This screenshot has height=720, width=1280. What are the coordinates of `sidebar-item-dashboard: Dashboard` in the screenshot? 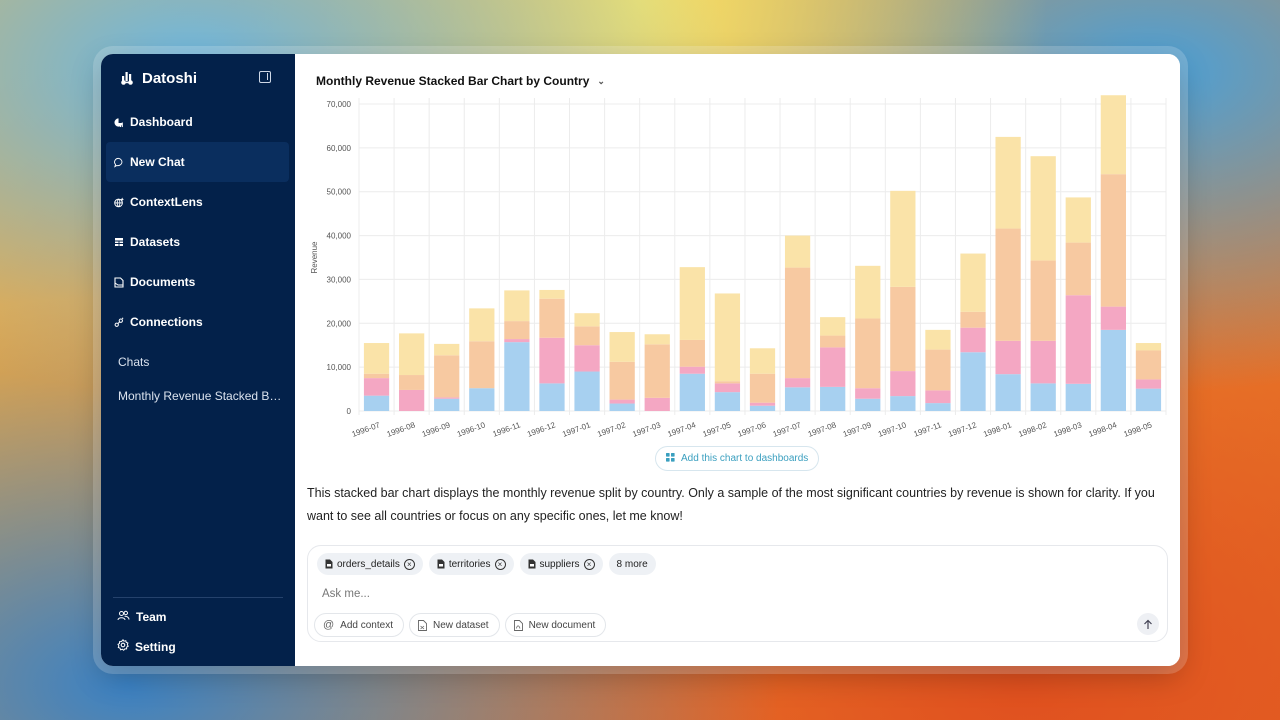 It's located at (197, 122).